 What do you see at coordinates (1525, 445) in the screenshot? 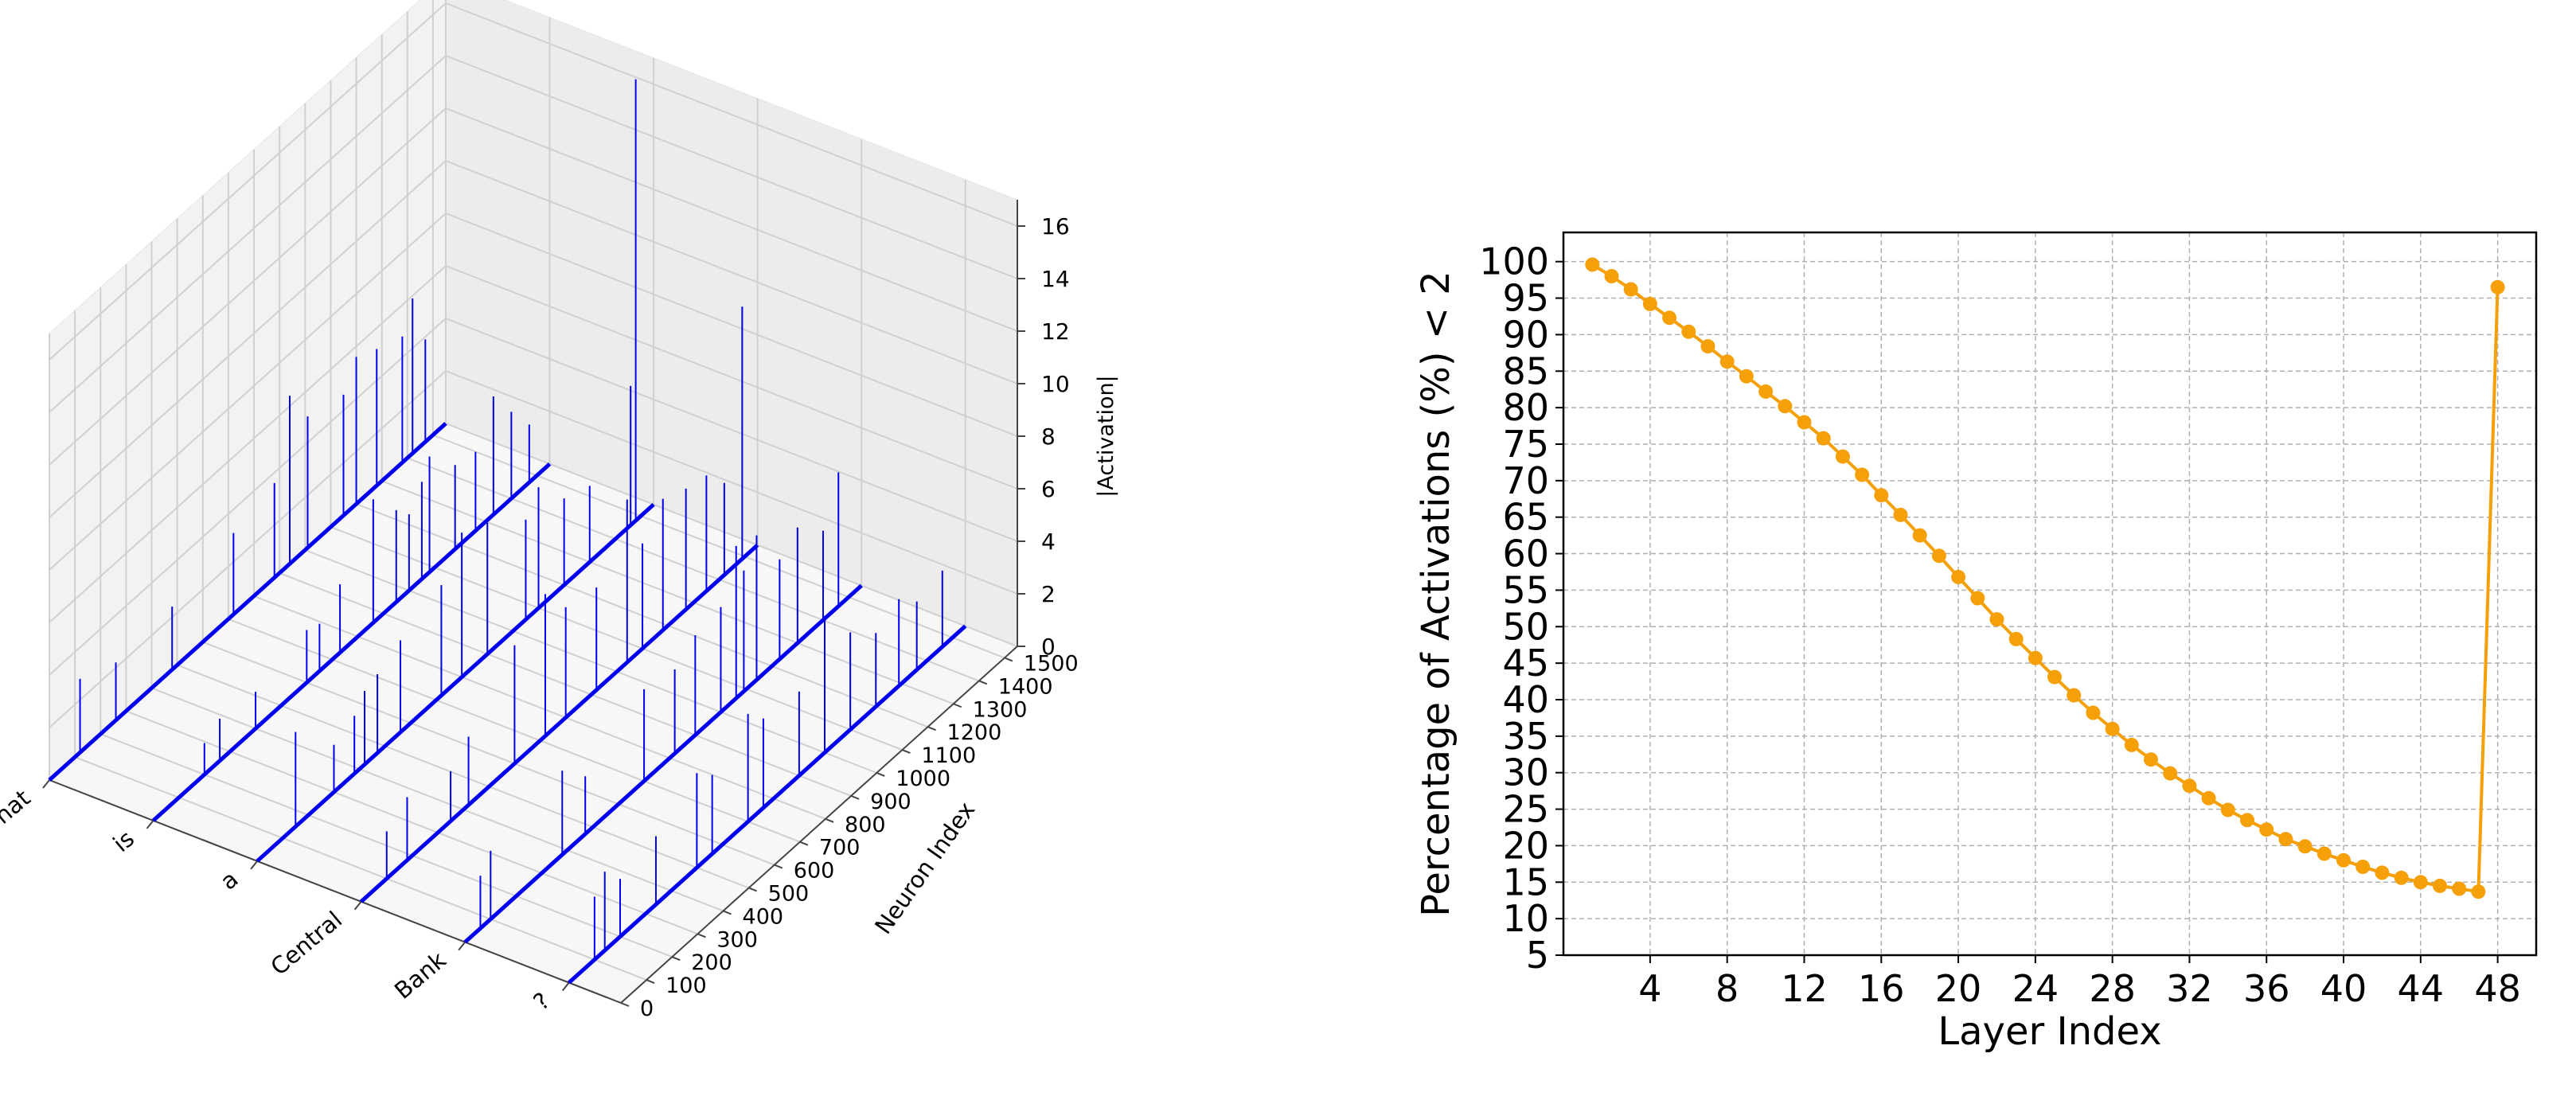
I see `ytick-label: 75` at bounding box center [1525, 445].